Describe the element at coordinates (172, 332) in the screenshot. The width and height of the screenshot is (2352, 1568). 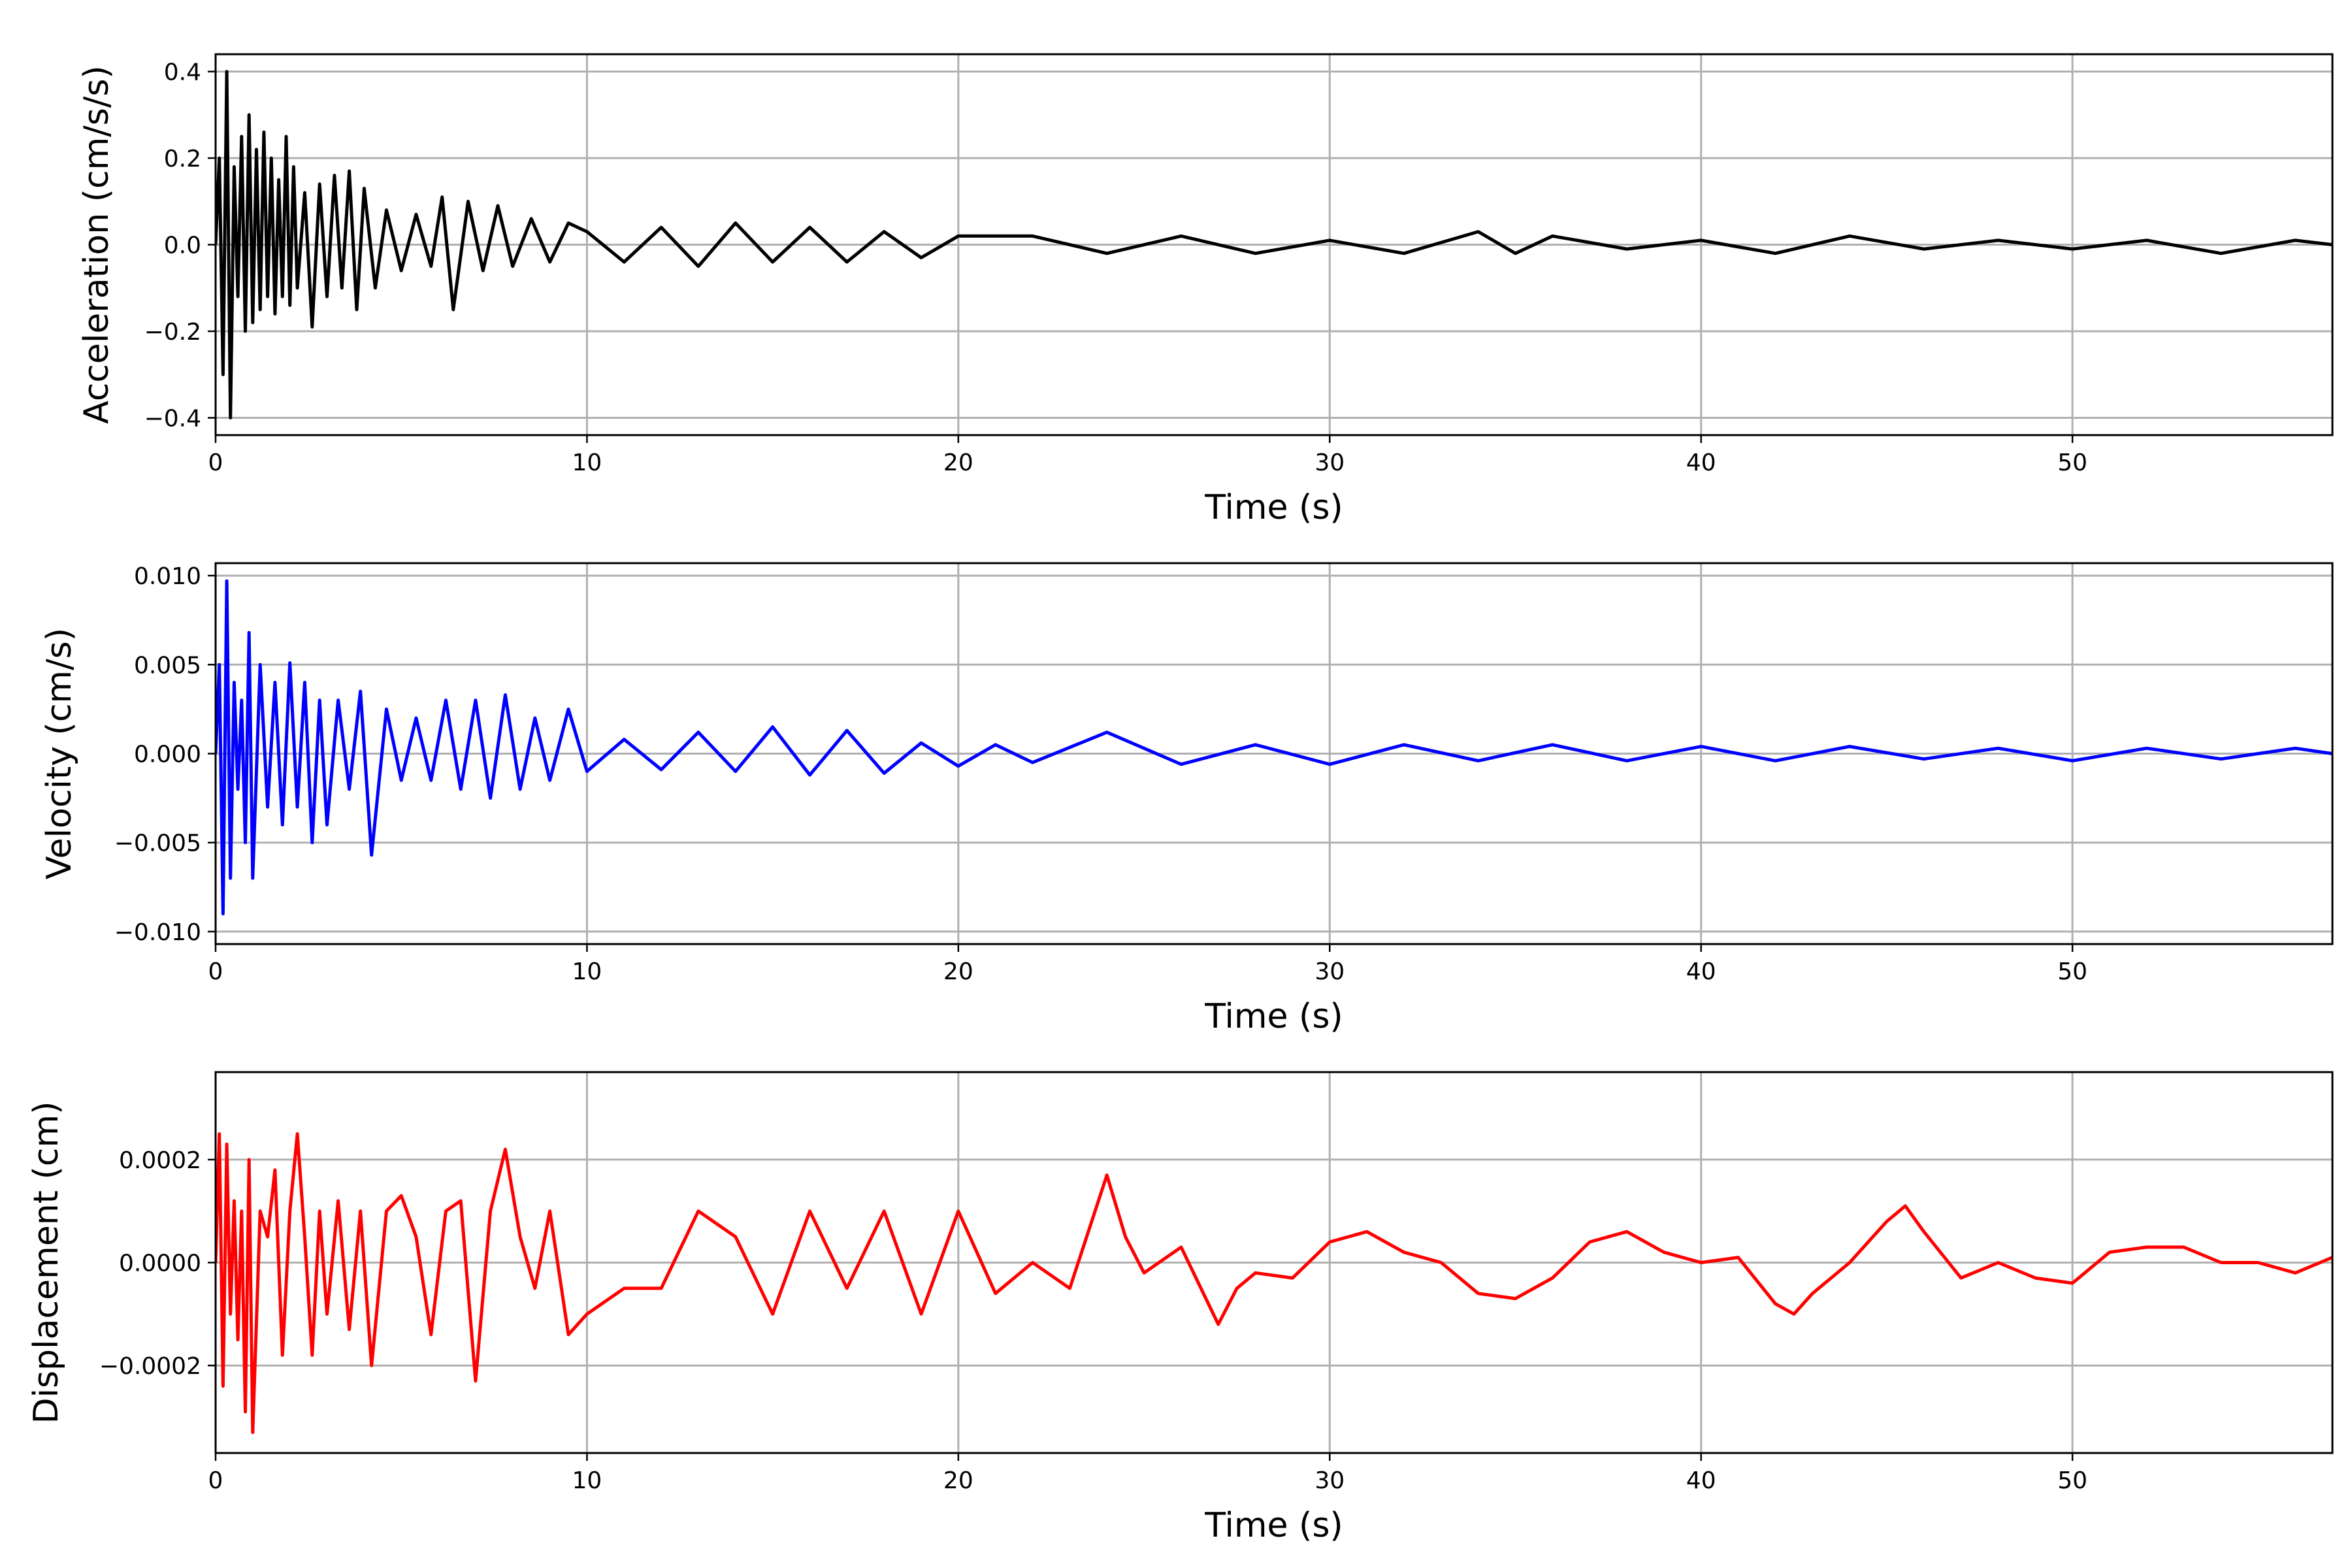
I see `y-tick-label: −0.2` at that location.